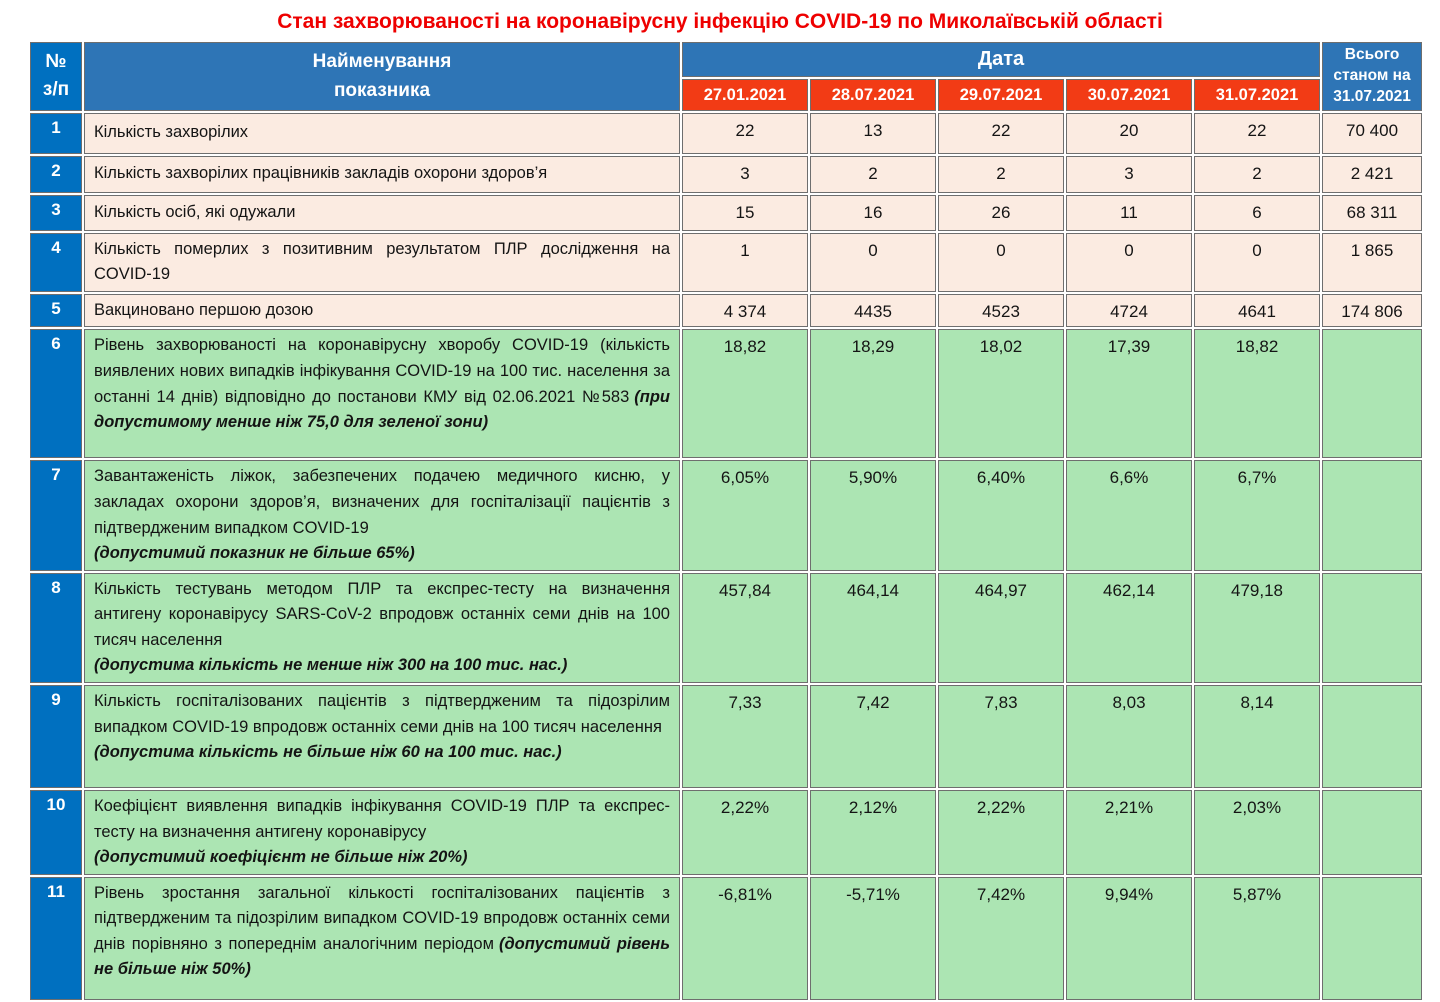 The width and height of the screenshot is (1440, 1002). I want to click on value-cell: 8,03, so click(1129, 736).